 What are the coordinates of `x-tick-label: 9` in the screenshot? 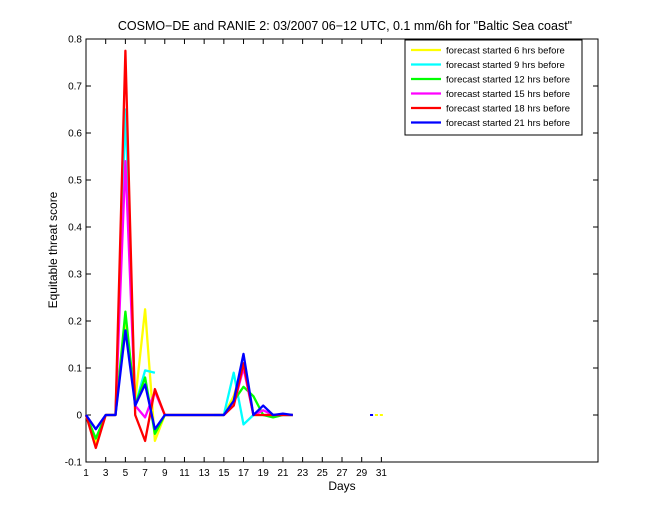 It's located at (165, 473).